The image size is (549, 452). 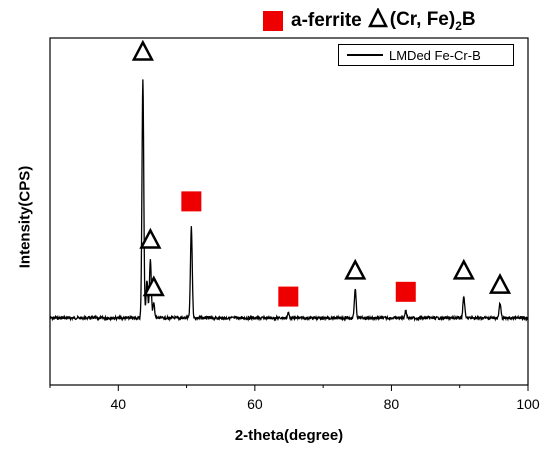 What do you see at coordinates (118, 404) in the screenshot?
I see `x-tick-label: 40` at bounding box center [118, 404].